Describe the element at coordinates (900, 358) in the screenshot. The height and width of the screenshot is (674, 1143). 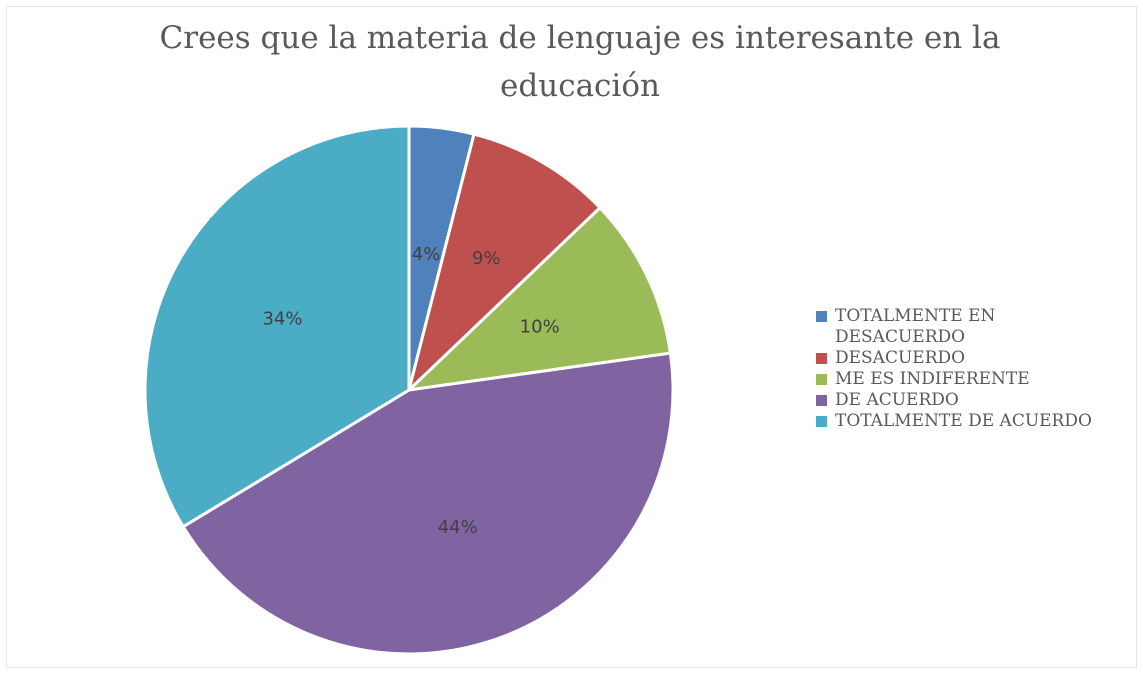
I see `legend-label: DESACUERDO` at that location.